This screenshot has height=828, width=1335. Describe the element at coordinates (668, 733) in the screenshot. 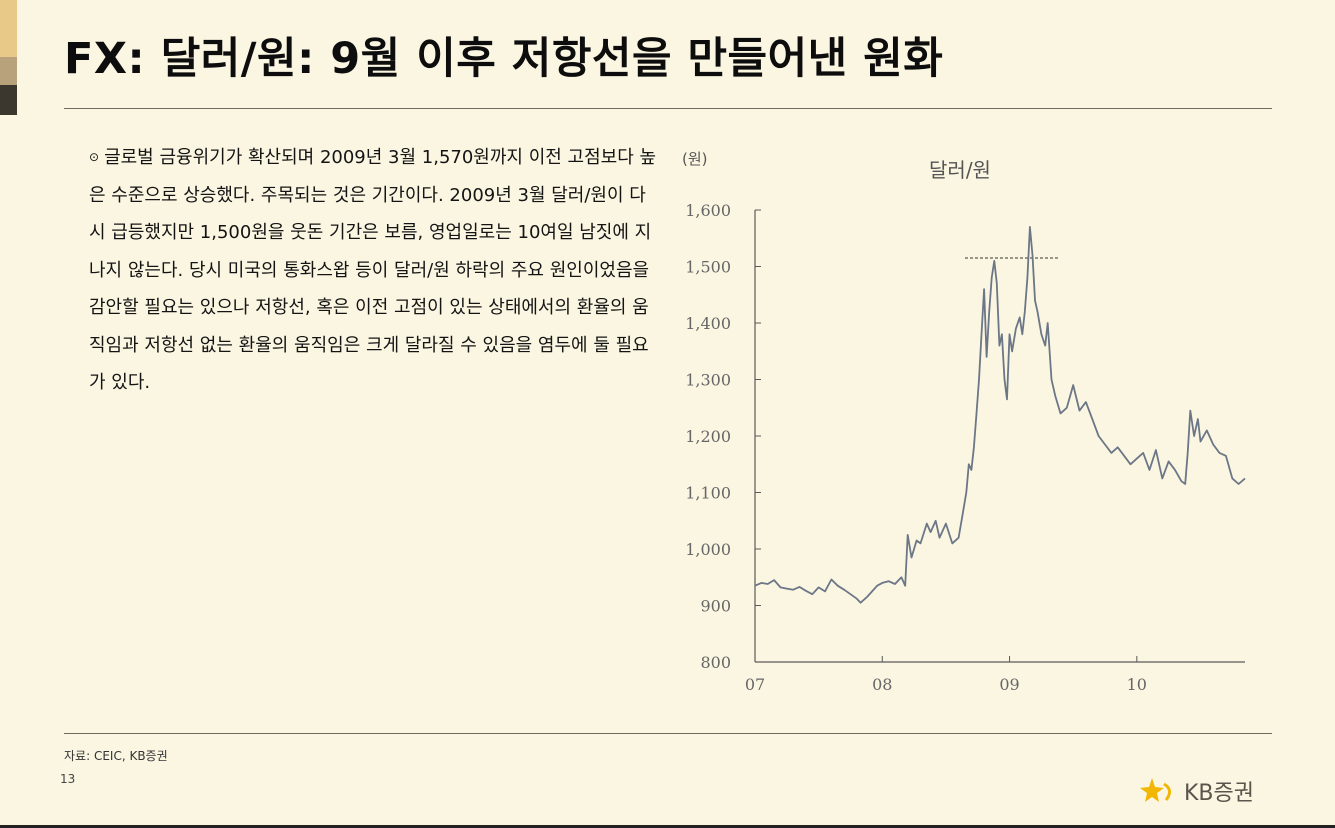

I see `footer-divider` at that location.